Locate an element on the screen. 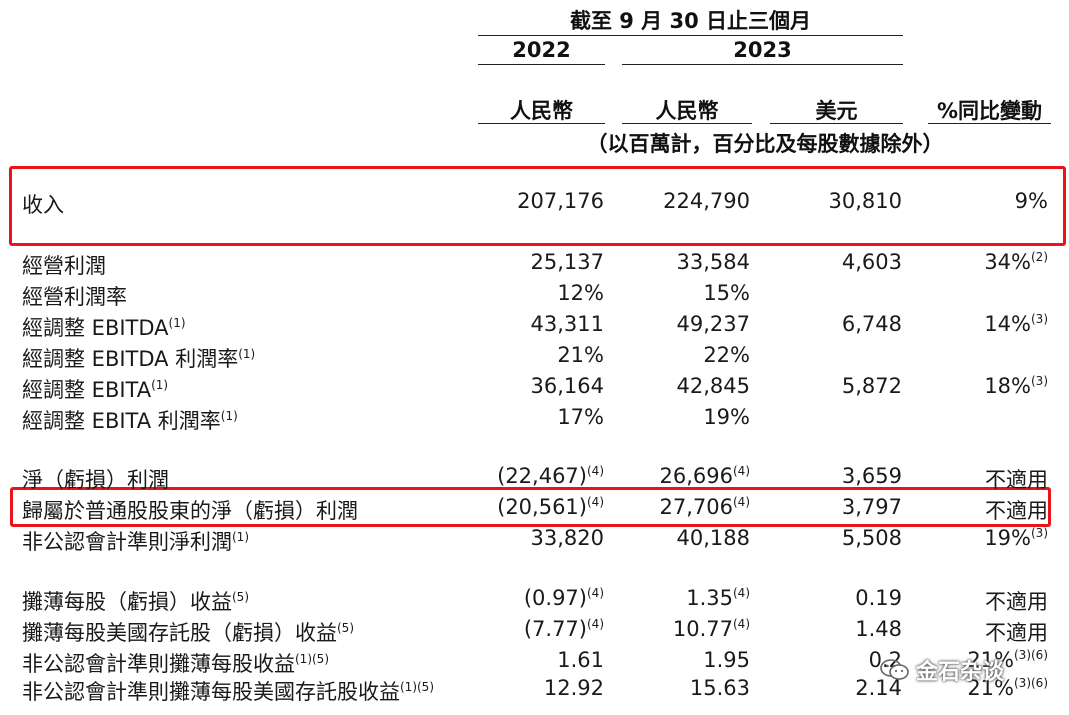  value-2022-rmb: (22,467)(4) is located at coordinates (514, 476).